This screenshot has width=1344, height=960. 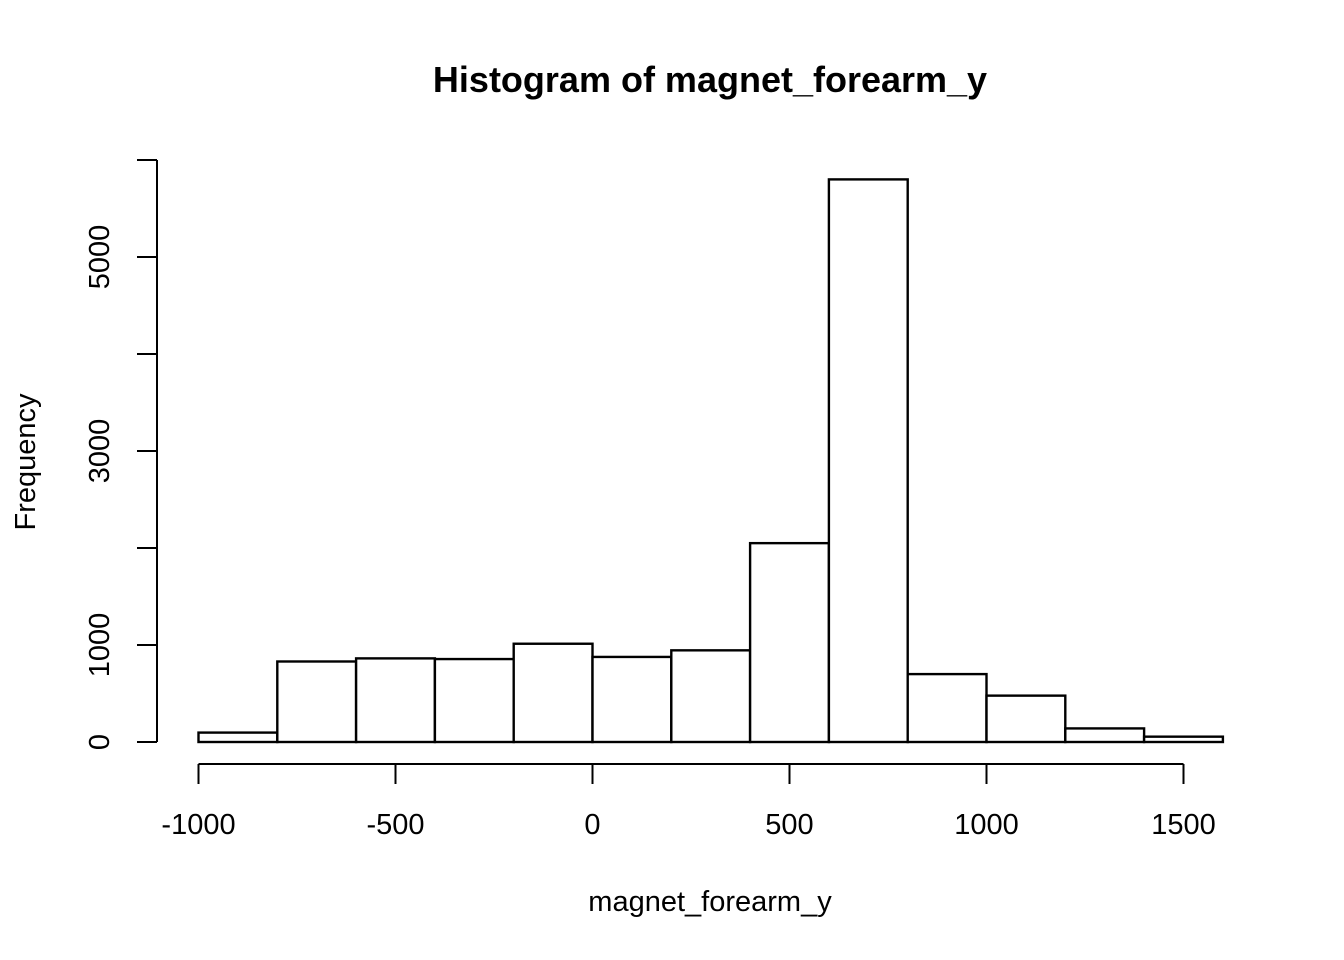 I want to click on chart-title: Histogram of magnet_forearm_y, so click(x=710, y=79).